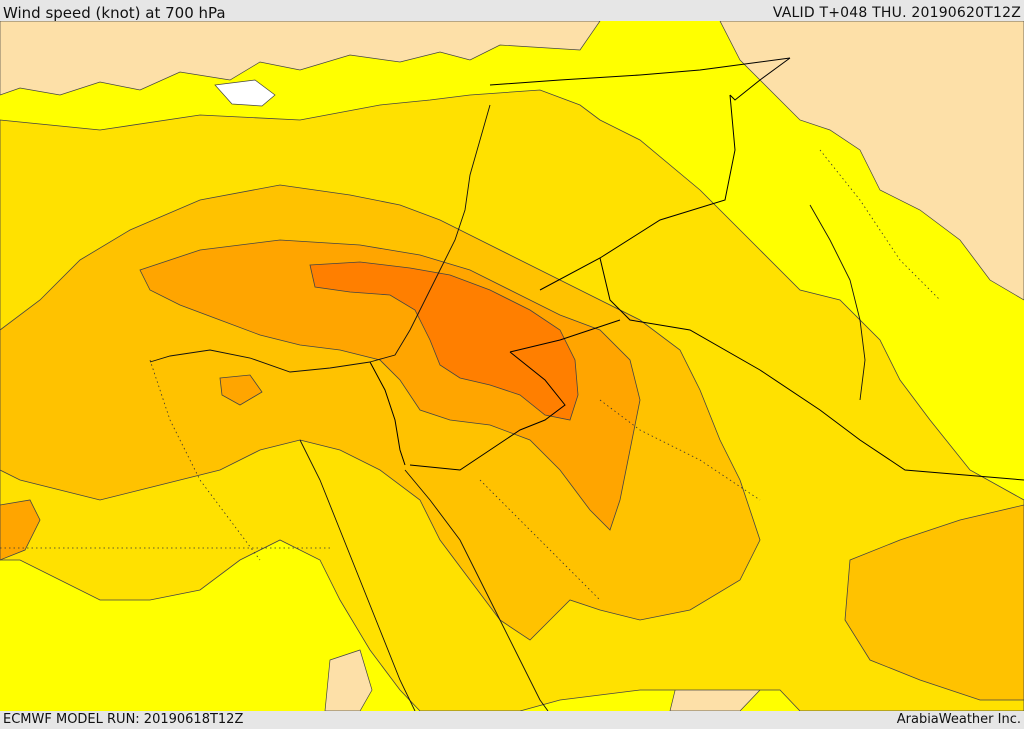 This screenshot has width=1024, height=729. I want to click on border-turkey-syria, so click(640, 71).